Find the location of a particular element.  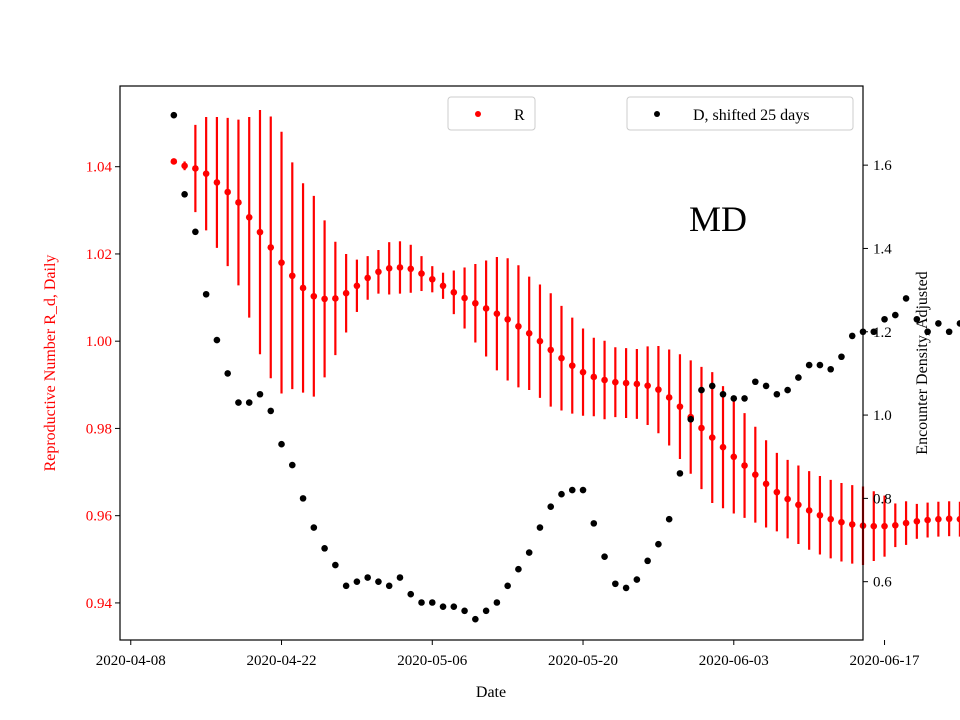

legend-r-box is located at coordinates (491, 113).